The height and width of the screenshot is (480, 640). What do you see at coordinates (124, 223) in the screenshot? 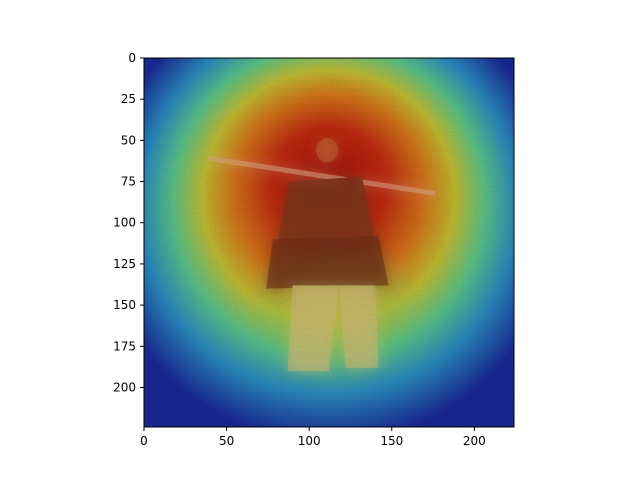
I see `y-tick-label: 100` at bounding box center [124, 223].